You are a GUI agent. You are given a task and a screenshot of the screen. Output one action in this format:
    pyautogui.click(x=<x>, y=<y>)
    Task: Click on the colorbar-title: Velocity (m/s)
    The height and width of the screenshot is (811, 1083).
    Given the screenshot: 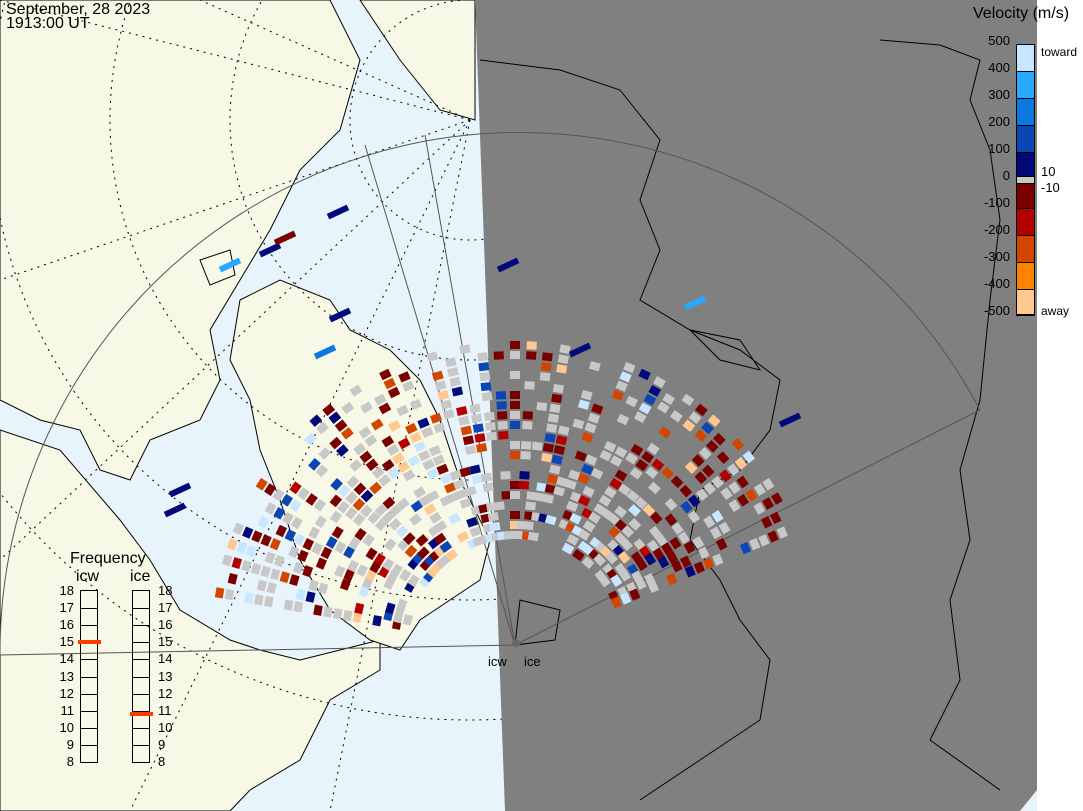 What is the action you would take?
    pyautogui.click(x=1021, y=13)
    